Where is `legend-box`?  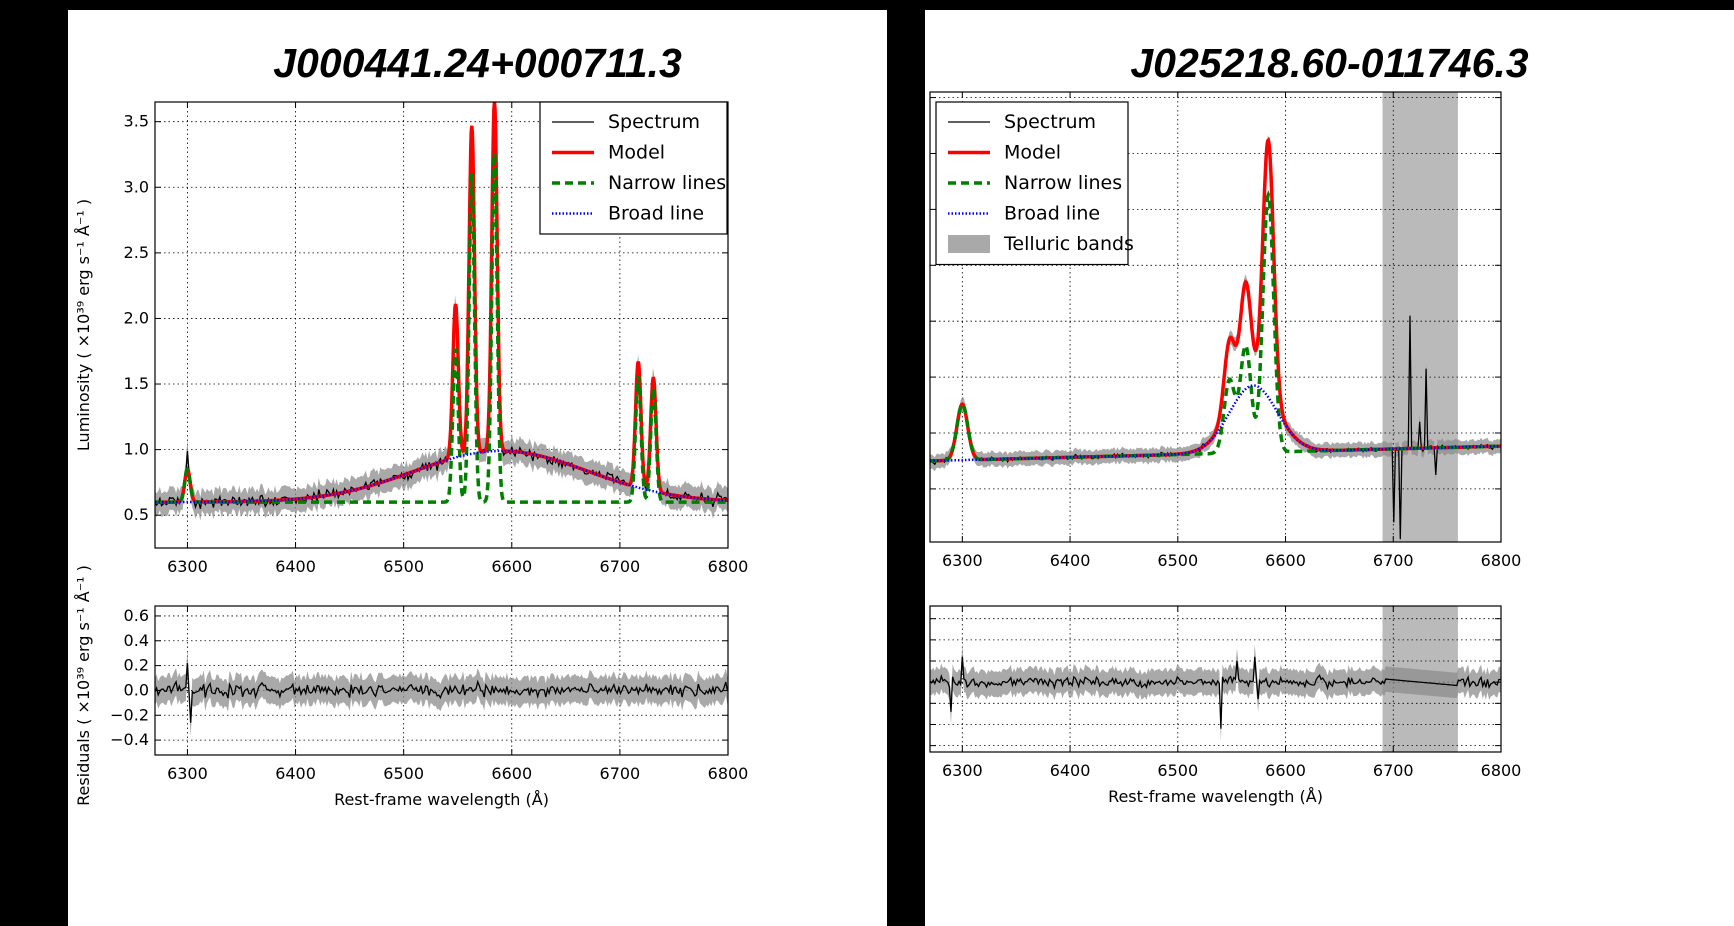 legend-box is located at coordinates (633, 168).